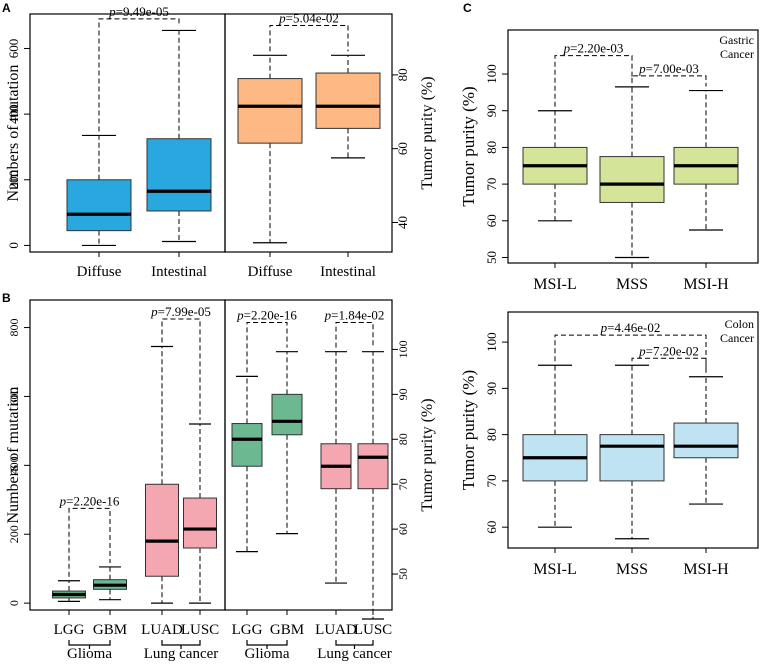 This screenshot has height=668, width=760. What do you see at coordinates (555, 569) in the screenshot?
I see `x-tick-label: MSI-L` at bounding box center [555, 569].